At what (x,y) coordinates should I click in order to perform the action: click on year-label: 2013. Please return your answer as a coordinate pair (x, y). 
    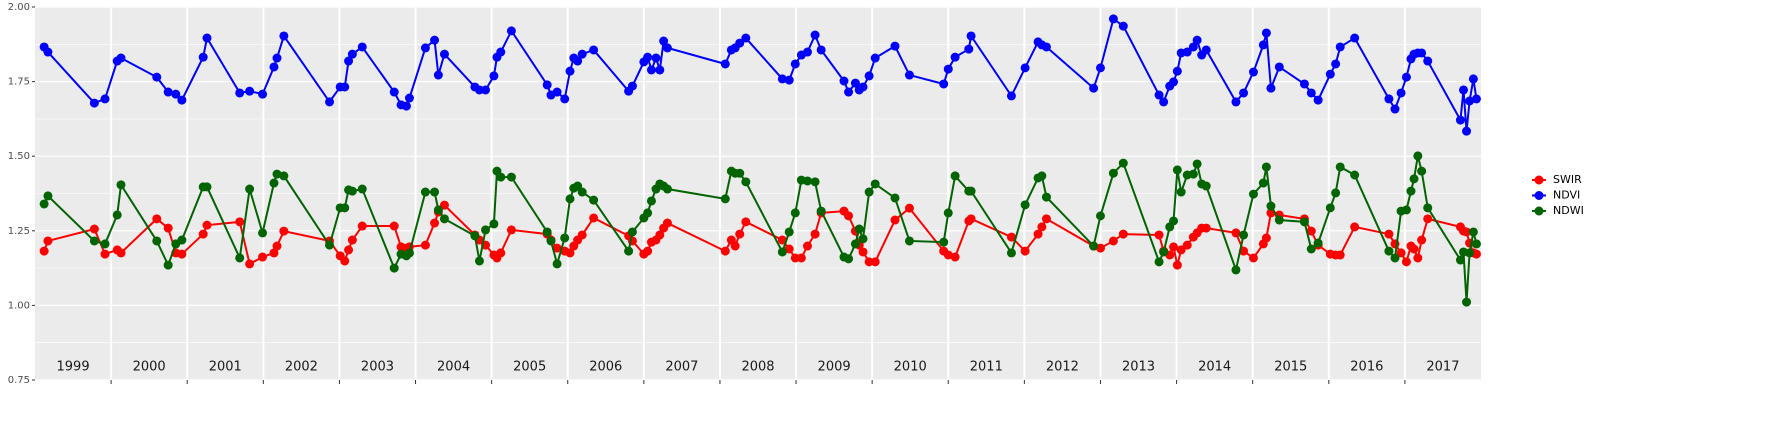
    Looking at the image, I should click on (1138, 367).